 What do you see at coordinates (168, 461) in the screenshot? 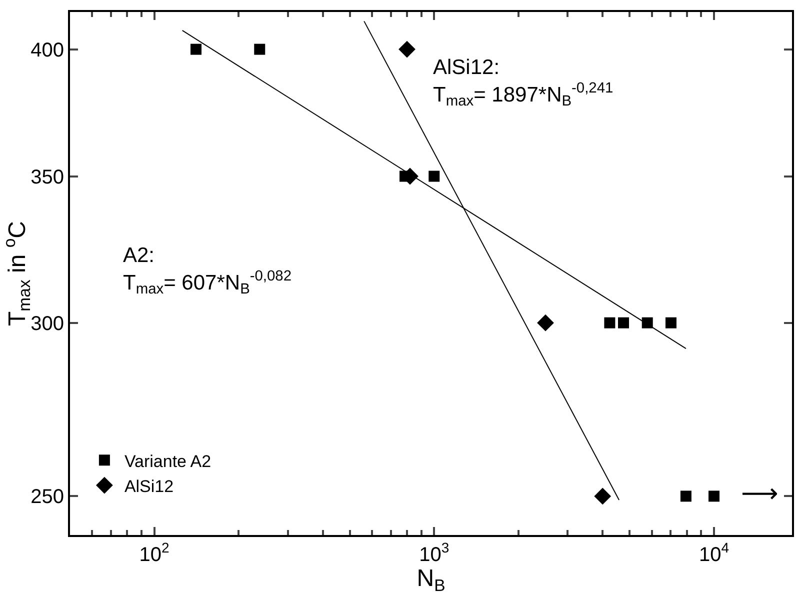
I see `legend-label: Variante A2` at bounding box center [168, 461].